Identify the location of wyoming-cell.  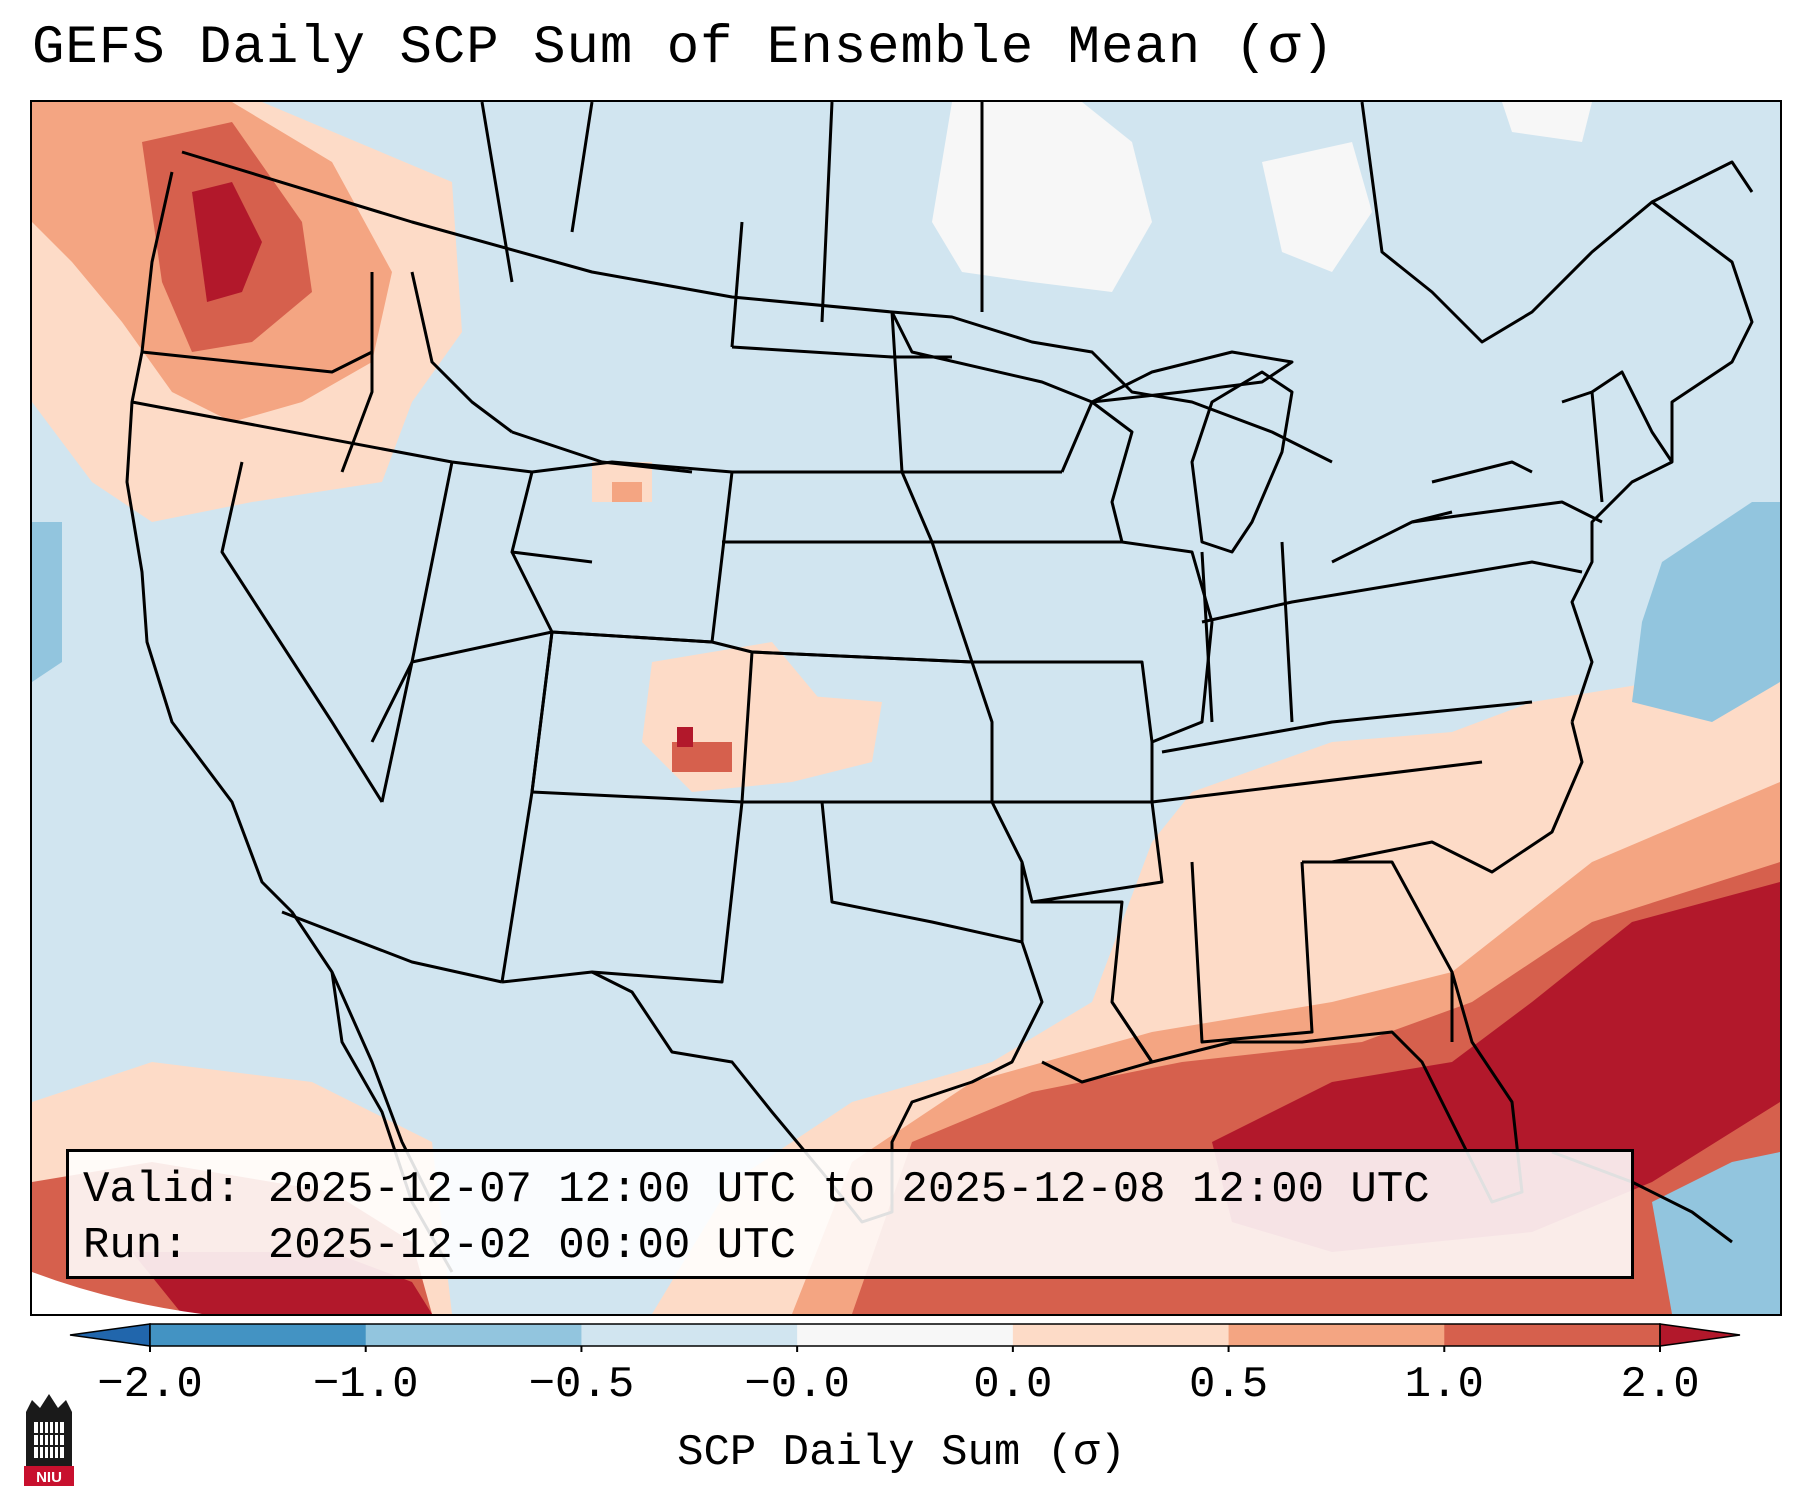
(627, 492).